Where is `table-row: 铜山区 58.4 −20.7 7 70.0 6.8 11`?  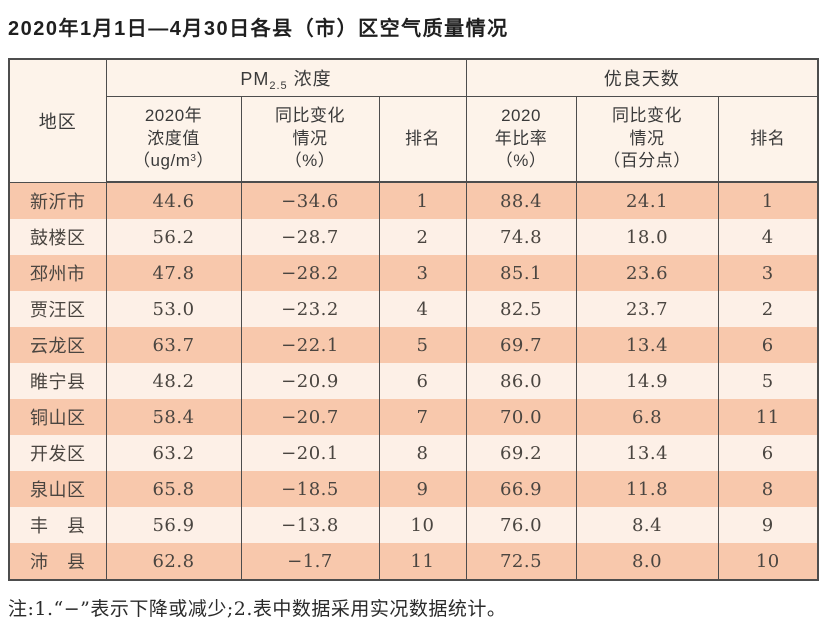
table-row: 铜山区 58.4 −20.7 7 70.0 6.8 11 is located at coordinates (413, 417).